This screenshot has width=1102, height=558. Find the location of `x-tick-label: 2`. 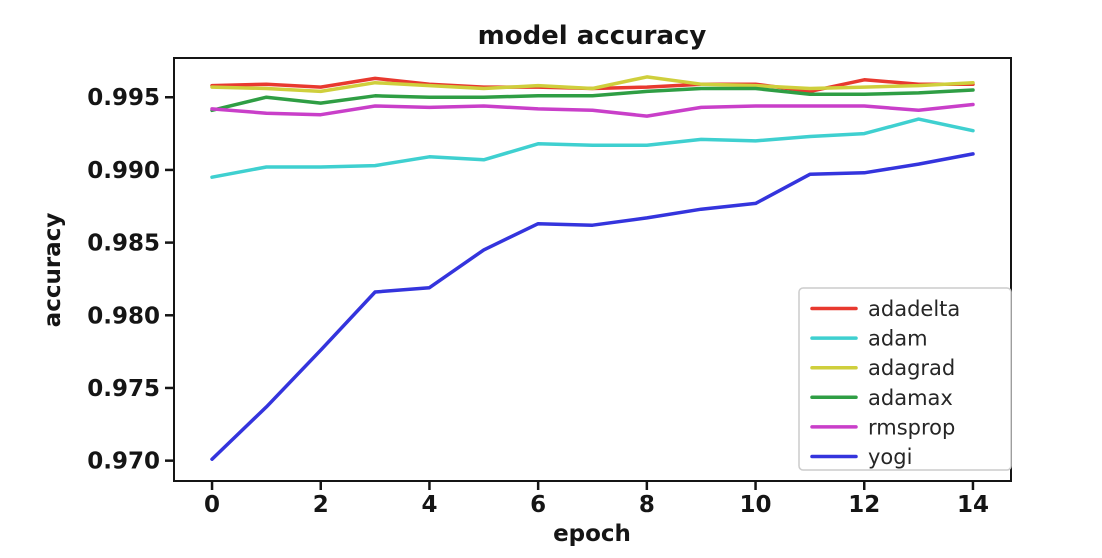

x-tick-label: 2 is located at coordinates (321, 505).